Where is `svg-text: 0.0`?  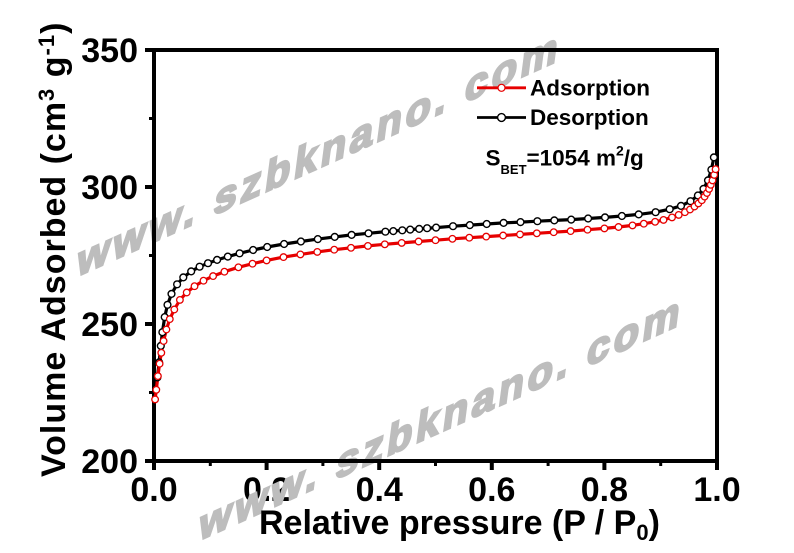
svg-text: 0.0 is located at coordinates (153, 490).